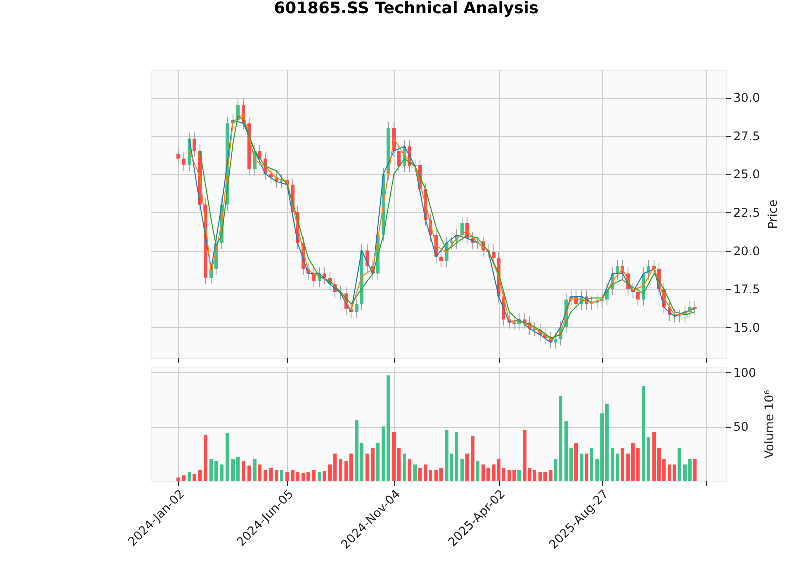 The height and width of the screenshot is (575, 800). Describe the element at coordinates (773, 215) in the screenshot. I see `y-axis-title: Price` at that location.